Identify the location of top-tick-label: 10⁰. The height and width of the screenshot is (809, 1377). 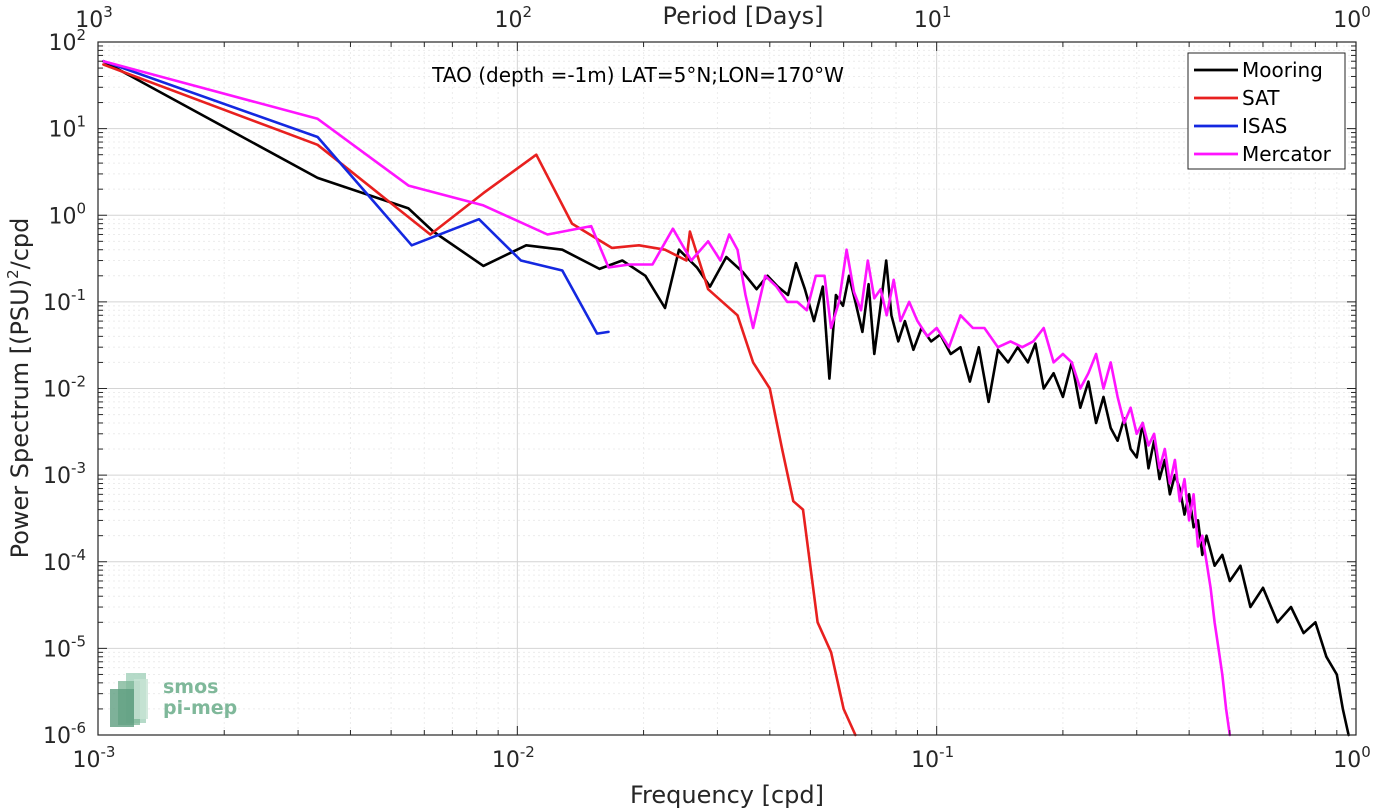
(1352, 18).